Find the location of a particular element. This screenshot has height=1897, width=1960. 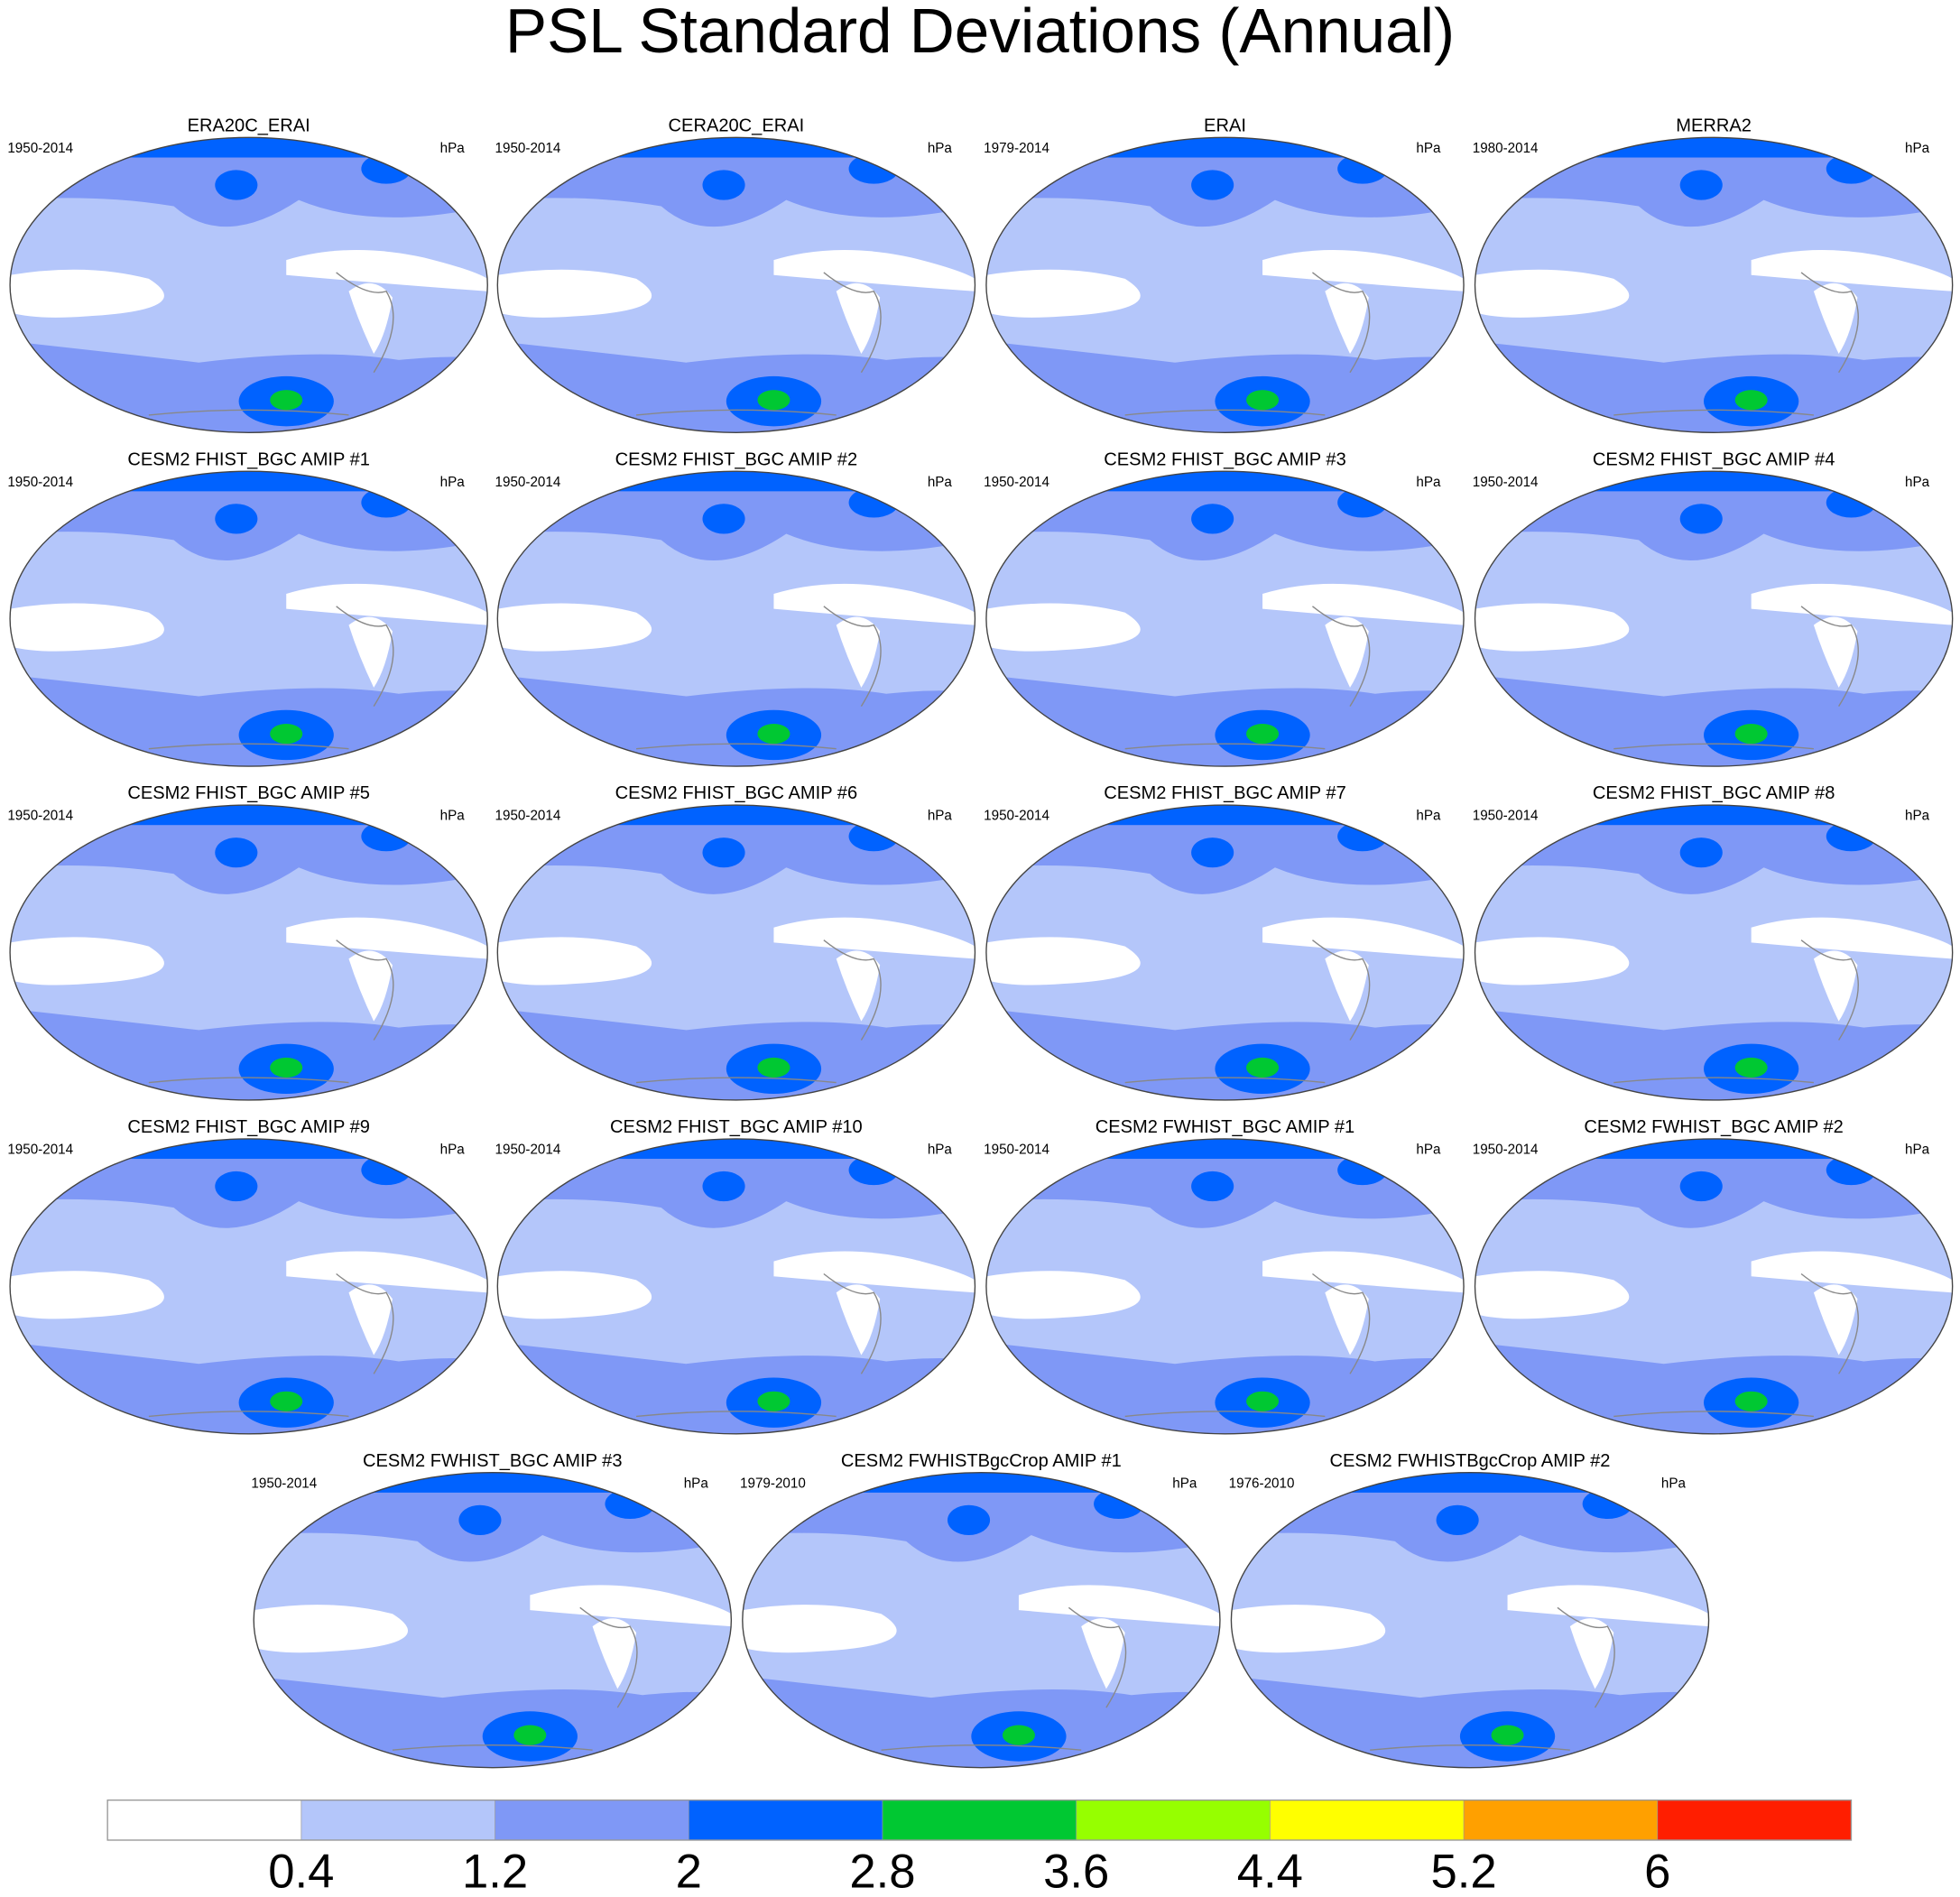

map-panel: CESM2 FWHISTBgcCrop AMIP #2 1976-2010 hPa is located at coordinates (1469, 1610).